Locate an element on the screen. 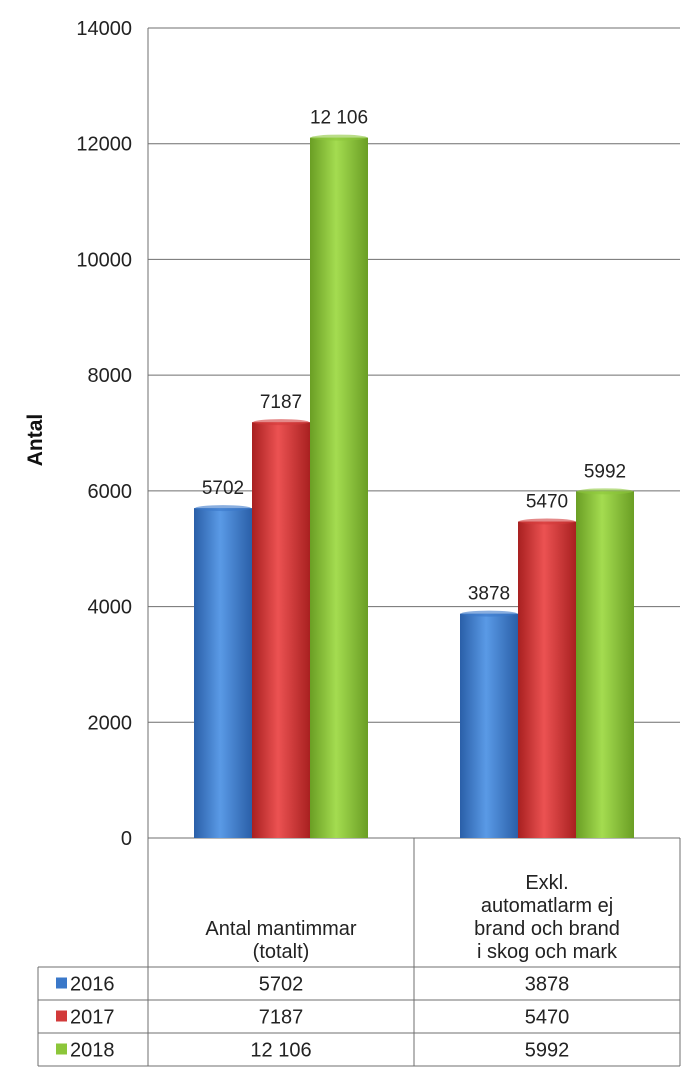 The width and height of the screenshot is (686, 1077). y-axis: 0 2000 4000 6000 8000 10000 12000 14000 is located at coordinates (112, 434).